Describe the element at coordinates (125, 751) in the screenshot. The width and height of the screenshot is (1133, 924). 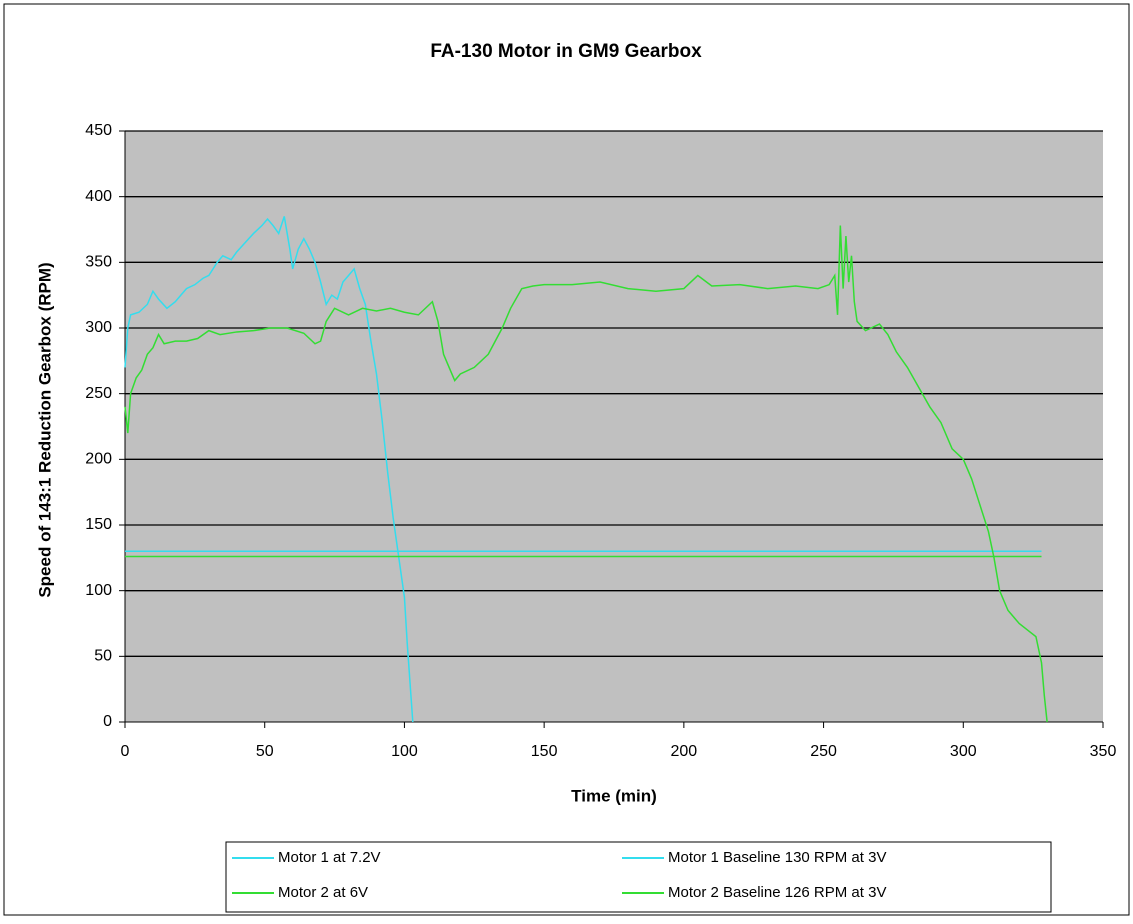
I see `x-tick-label: 0` at that location.